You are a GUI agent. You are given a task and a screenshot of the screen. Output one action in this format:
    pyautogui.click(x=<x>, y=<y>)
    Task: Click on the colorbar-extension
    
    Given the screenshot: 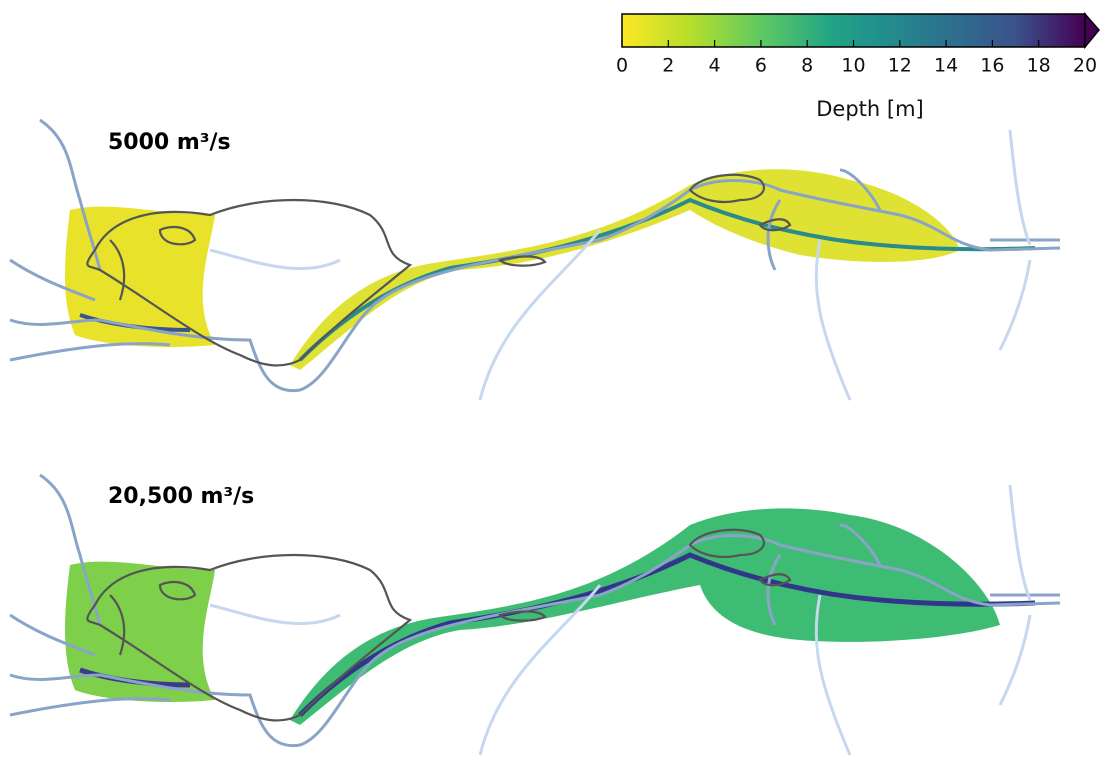 What is the action you would take?
    pyautogui.click(x=1092, y=31)
    